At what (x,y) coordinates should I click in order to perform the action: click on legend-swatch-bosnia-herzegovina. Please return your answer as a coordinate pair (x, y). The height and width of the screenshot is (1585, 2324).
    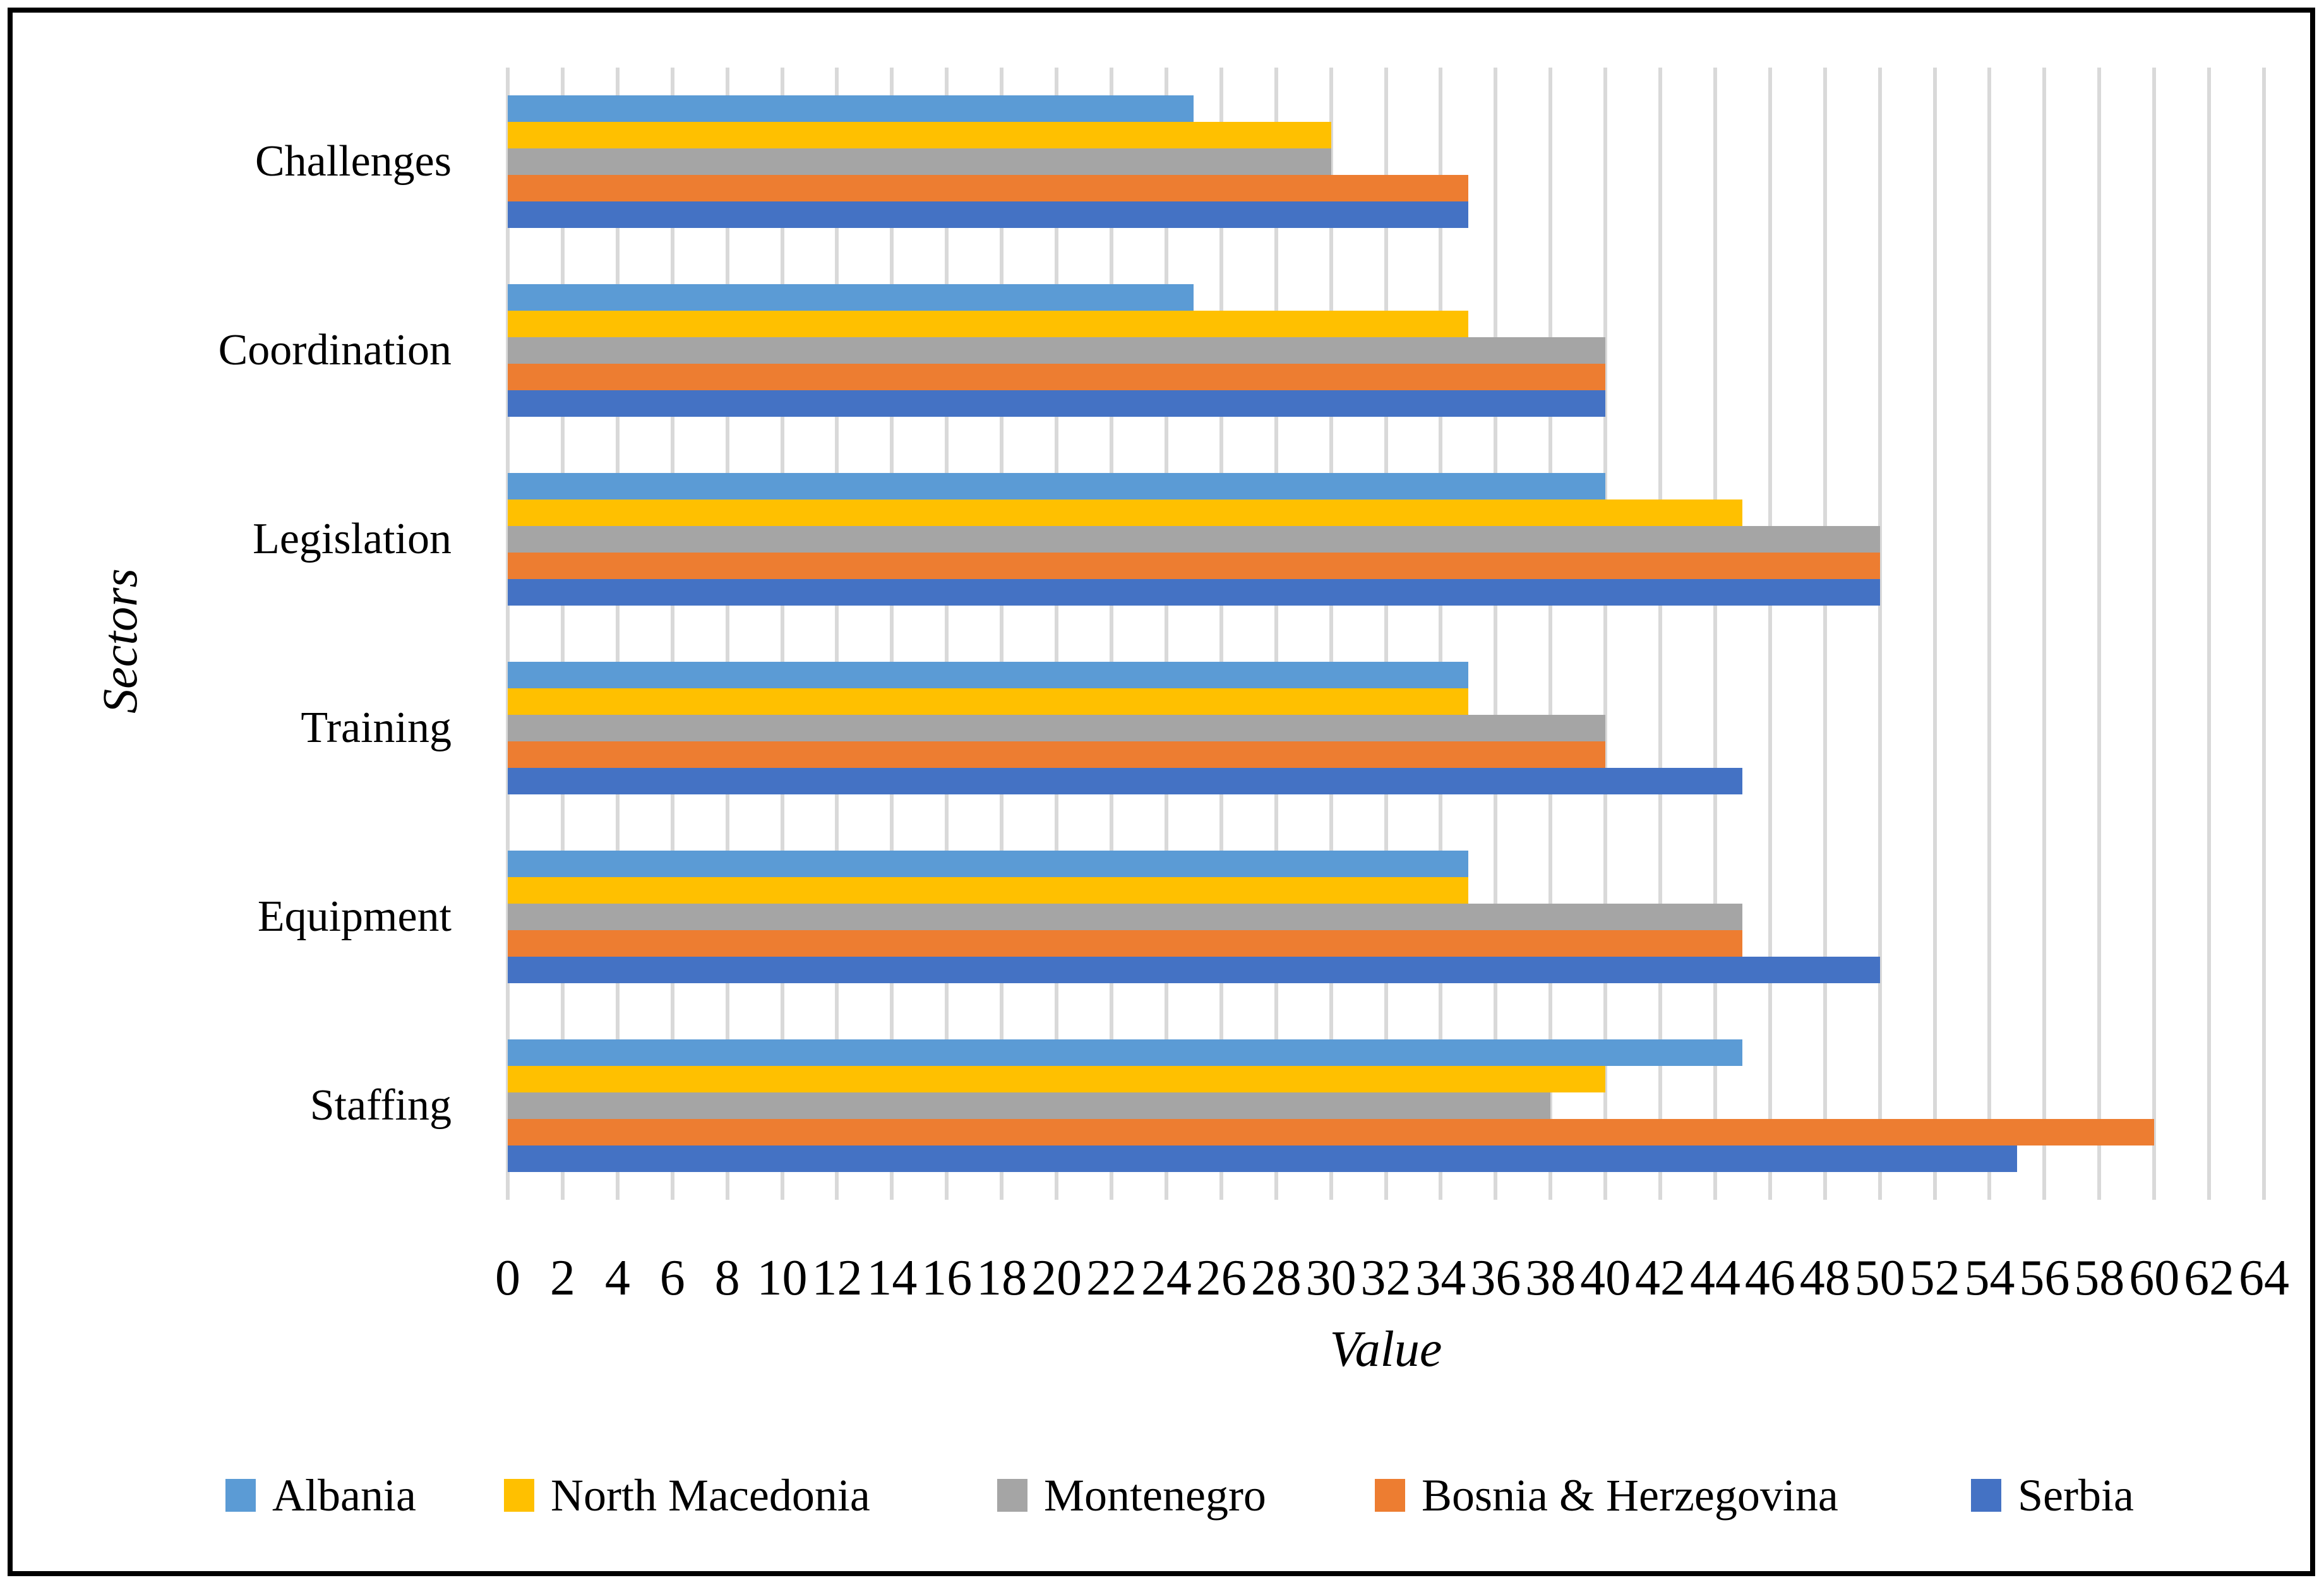
    Looking at the image, I should click on (1390, 1495).